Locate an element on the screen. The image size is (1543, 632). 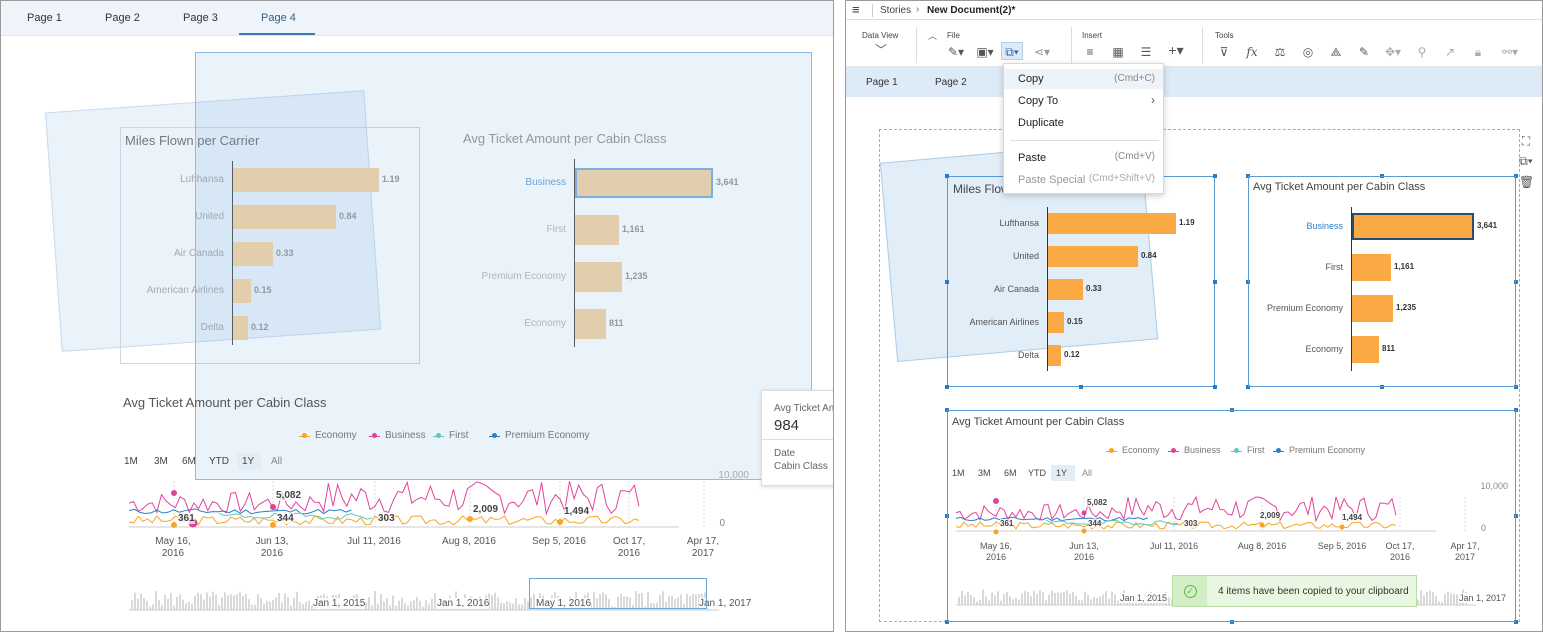
link-icon: ⚯▾ is located at coordinates (1510, 52).